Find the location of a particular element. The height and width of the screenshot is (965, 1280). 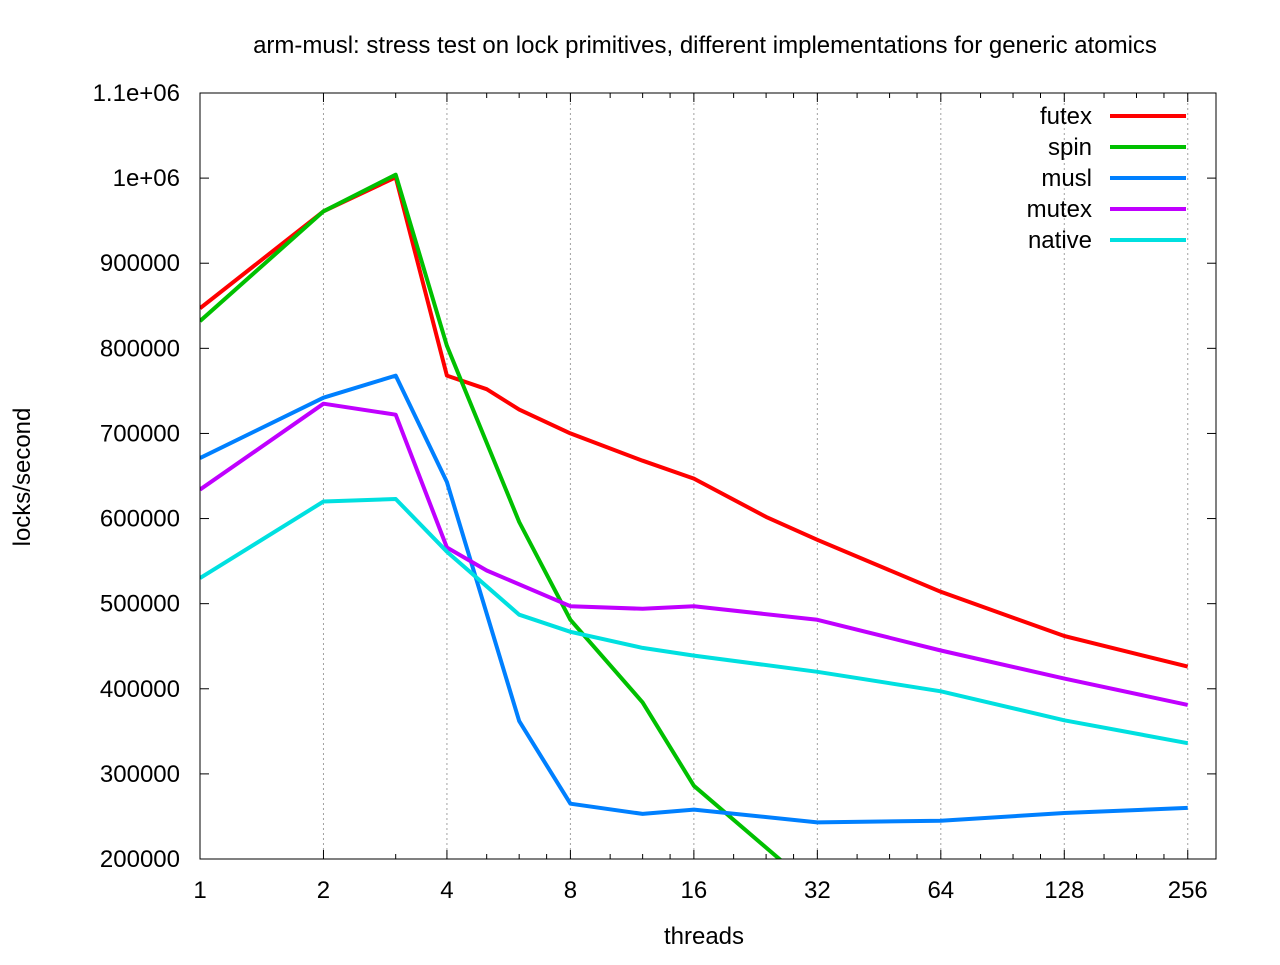

x-tick-label: 1 is located at coordinates (199, 890).